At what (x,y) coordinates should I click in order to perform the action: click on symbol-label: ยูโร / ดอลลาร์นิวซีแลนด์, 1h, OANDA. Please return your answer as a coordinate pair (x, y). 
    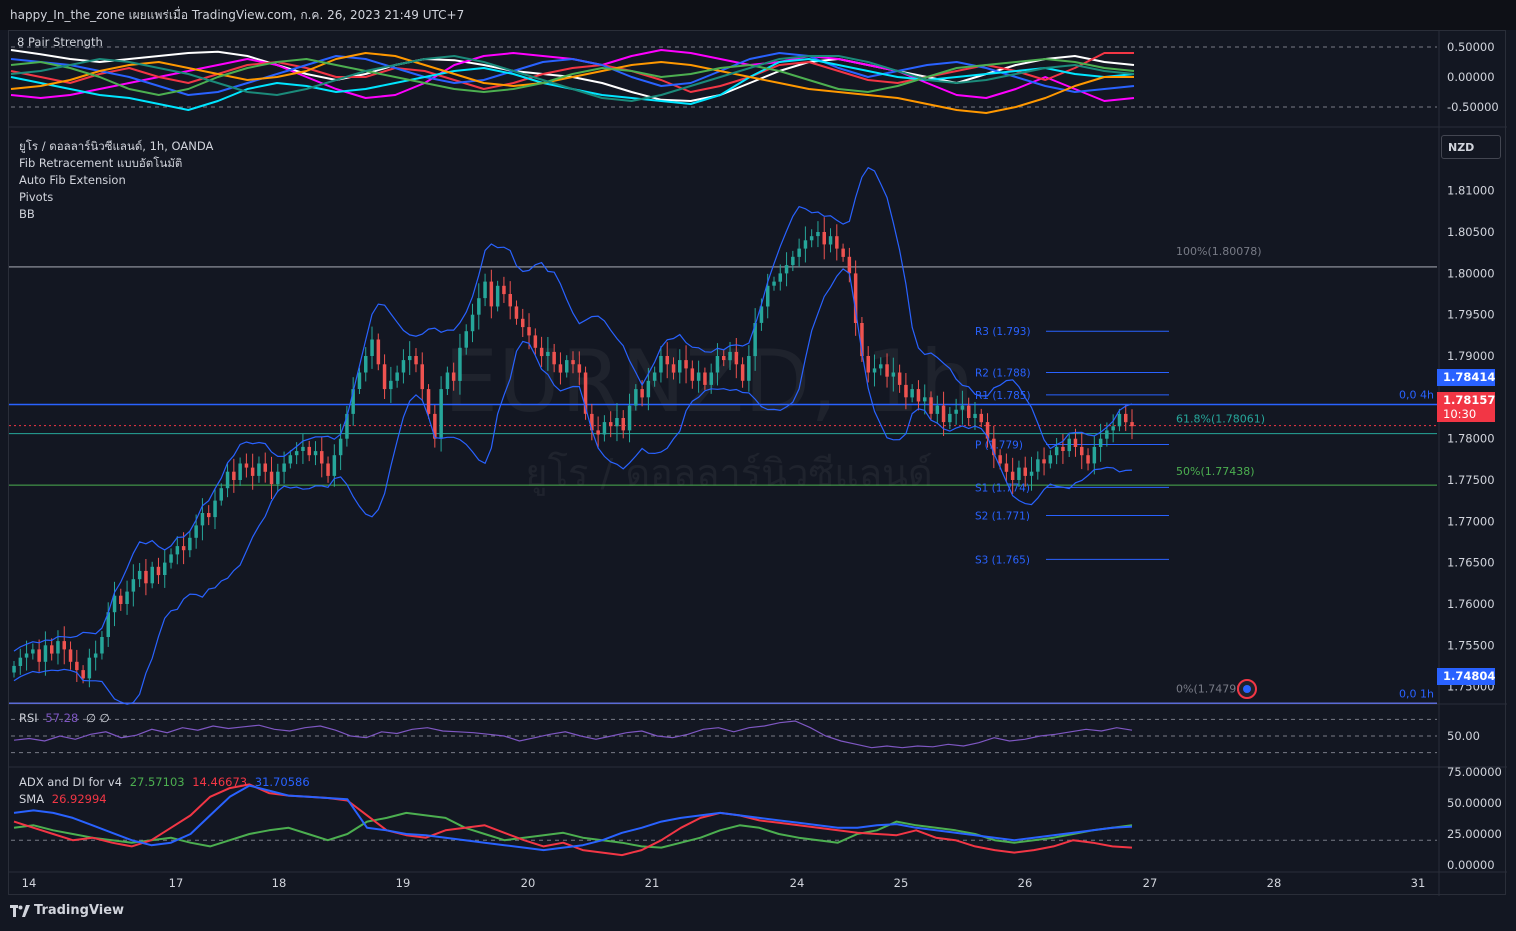
    Looking at the image, I should click on (116, 146).